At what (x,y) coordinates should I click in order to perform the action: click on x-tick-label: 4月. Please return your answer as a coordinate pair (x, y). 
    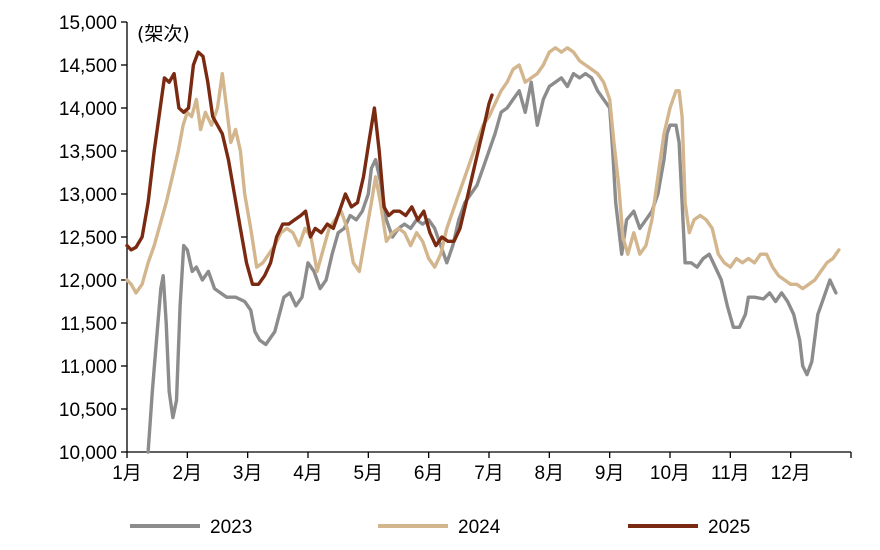
    Looking at the image, I should click on (308, 473).